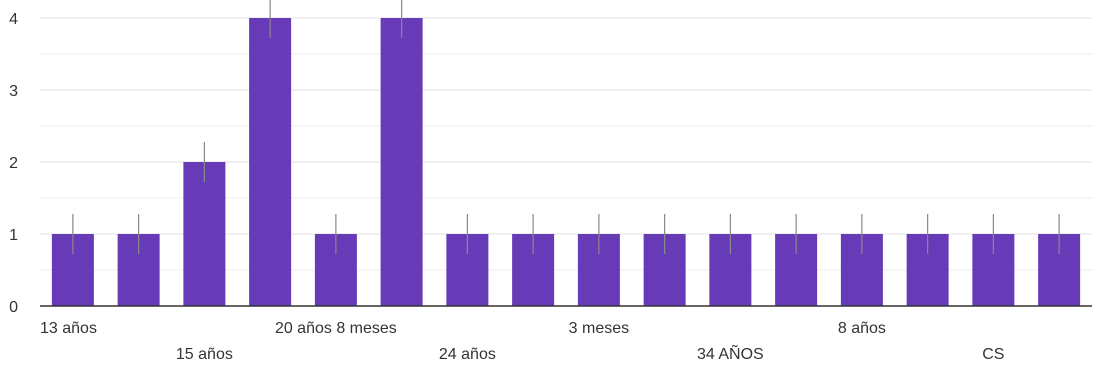  What do you see at coordinates (13, 91) in the screenshot?
I see `y-tick-label: 3` at bounding box center [13, 91].